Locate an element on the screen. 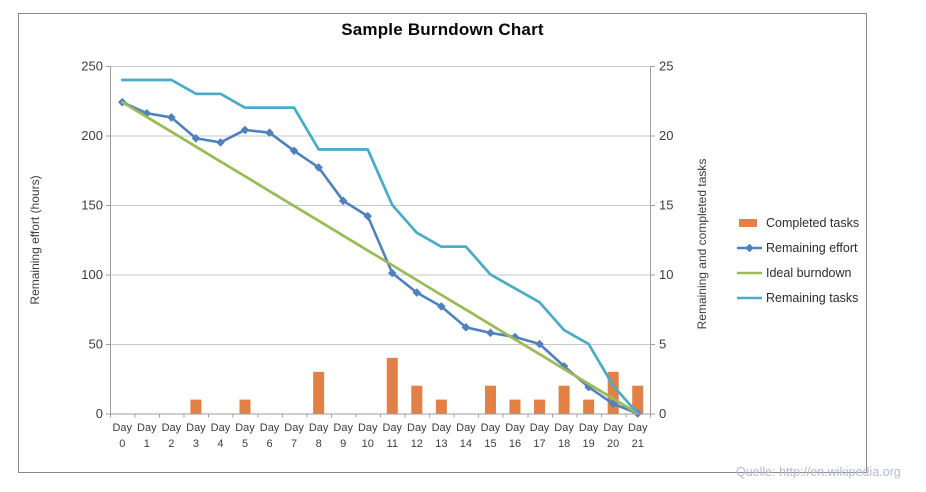 The image size is (926, 492). x-tick-label-number: 16 is located at coordinates (515, 444).